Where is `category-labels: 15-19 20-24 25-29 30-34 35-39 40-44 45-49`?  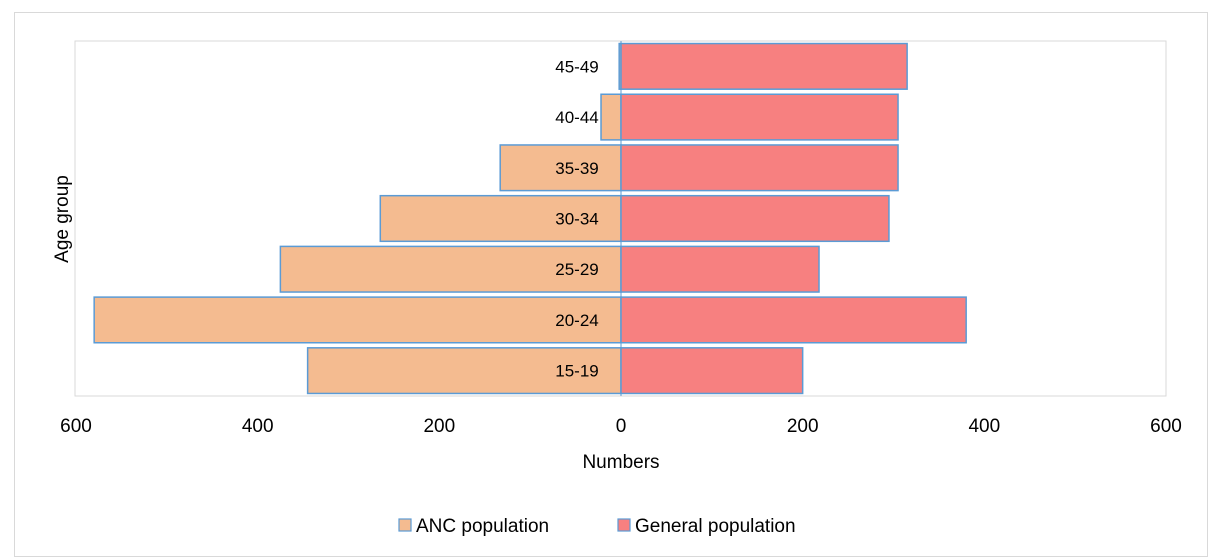
category-labels: 15-19 20-24 25-29 30-34 35-39 40-44 45-49 is located at coordinates (576, 218).